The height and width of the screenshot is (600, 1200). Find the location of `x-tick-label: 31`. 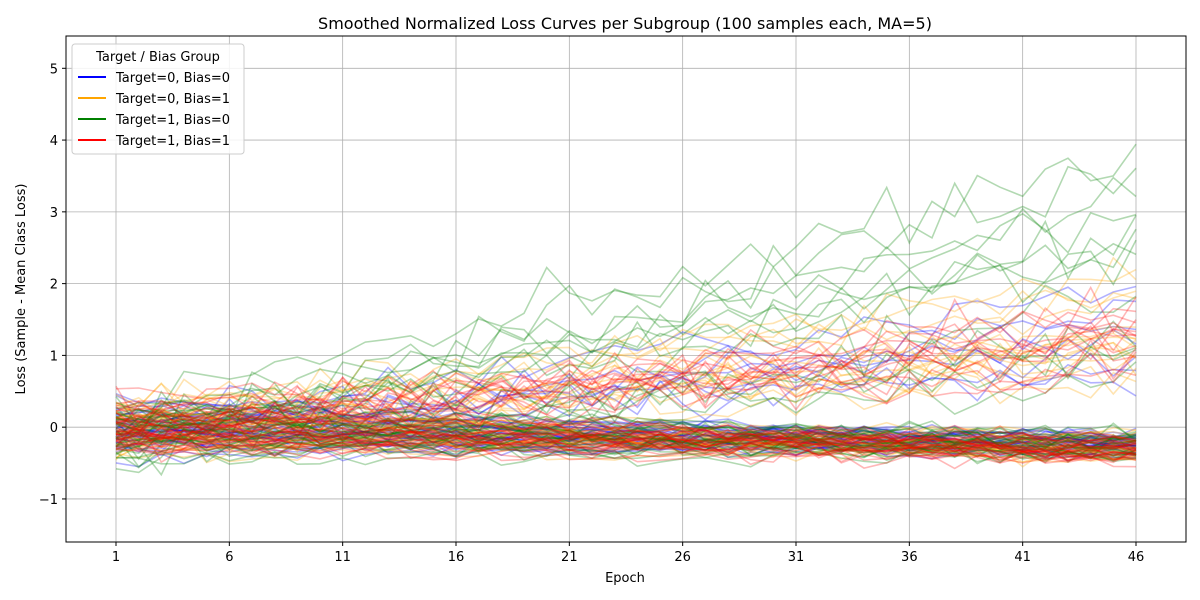

x-tick-label: 31 is located at coordinates (796, 557).